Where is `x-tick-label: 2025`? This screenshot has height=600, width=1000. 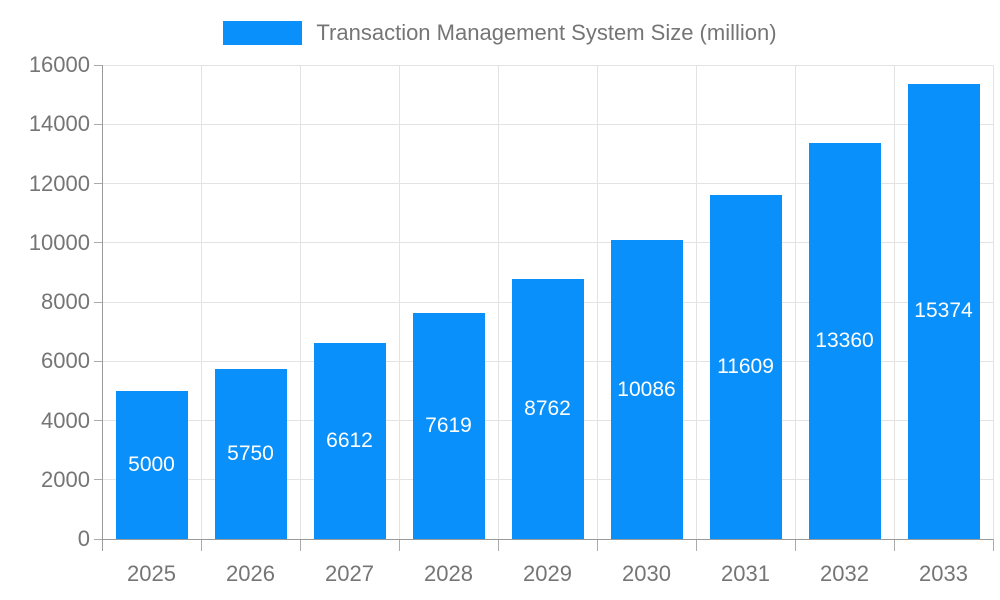
x-tick-label: 2025 is located at coordinates (151, 573).